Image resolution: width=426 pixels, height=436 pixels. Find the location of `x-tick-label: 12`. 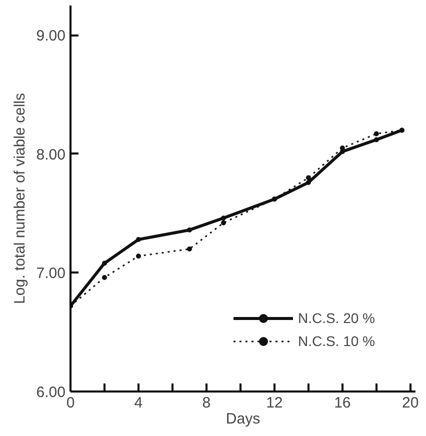

x-tick-label: 12 is located at coordinates (274, 403).